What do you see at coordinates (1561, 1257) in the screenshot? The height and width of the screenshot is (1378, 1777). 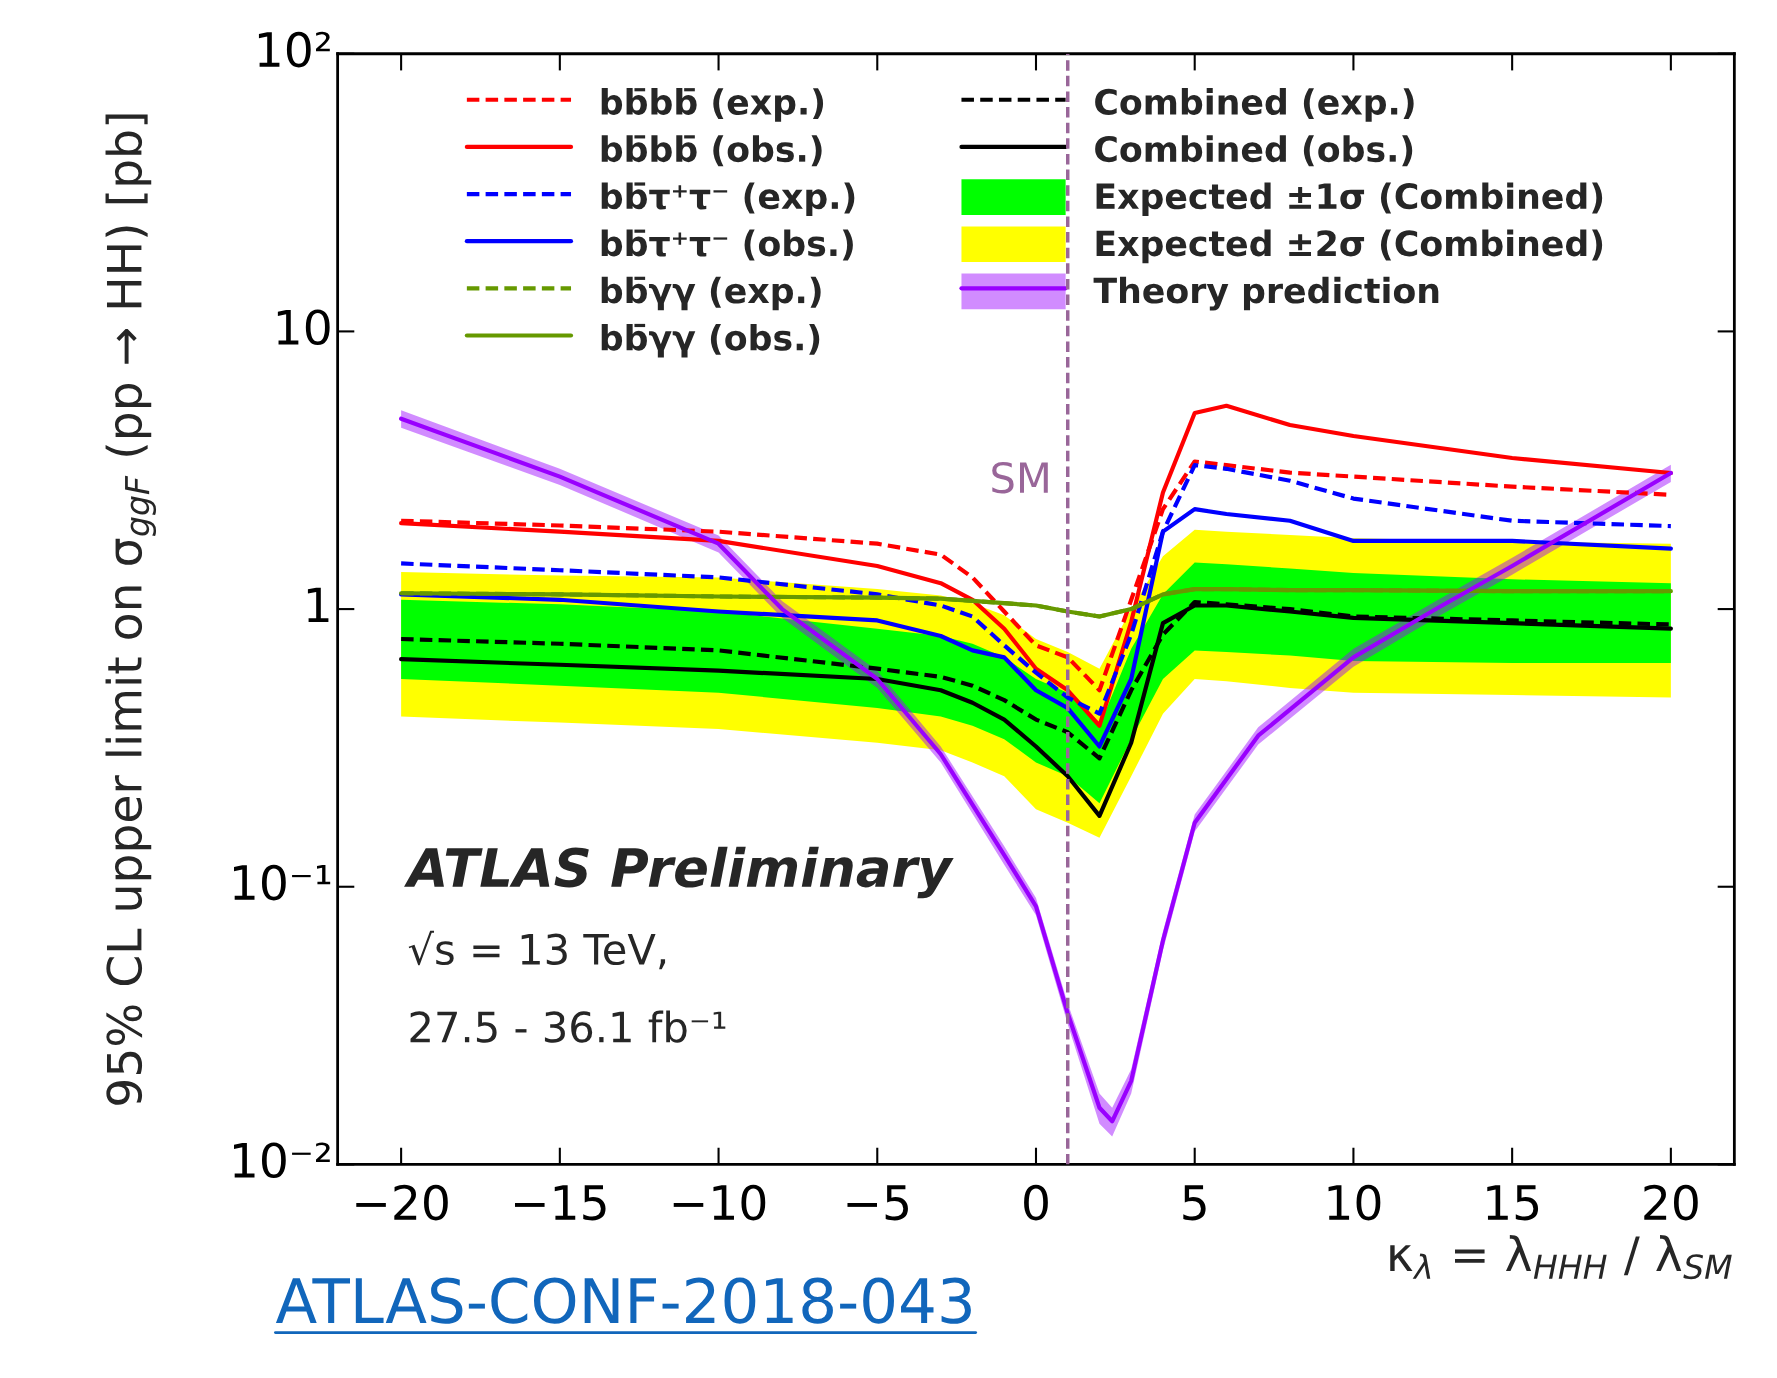 I see `x-axis-title: κ$_{λ}$ = λ$_{HHH}$ / λ$_{SM}$` at bounding box center [1561, 1257].